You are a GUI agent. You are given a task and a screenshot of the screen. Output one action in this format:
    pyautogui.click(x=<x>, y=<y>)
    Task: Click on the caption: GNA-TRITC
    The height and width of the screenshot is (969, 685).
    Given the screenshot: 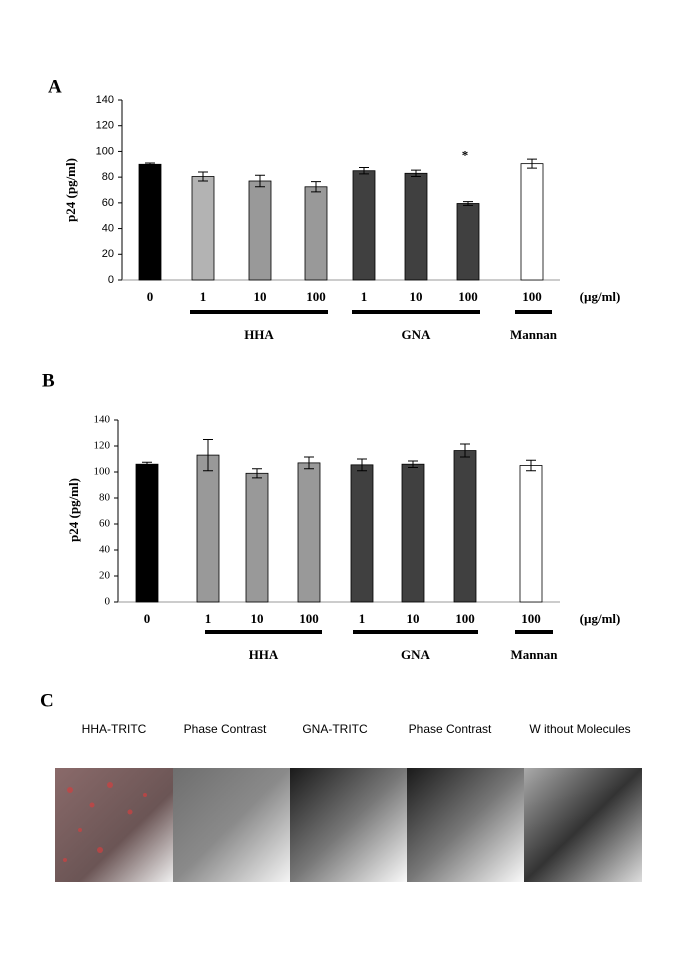 What is the action you would take?
    pyautogui.click(x=335, y=729)
    